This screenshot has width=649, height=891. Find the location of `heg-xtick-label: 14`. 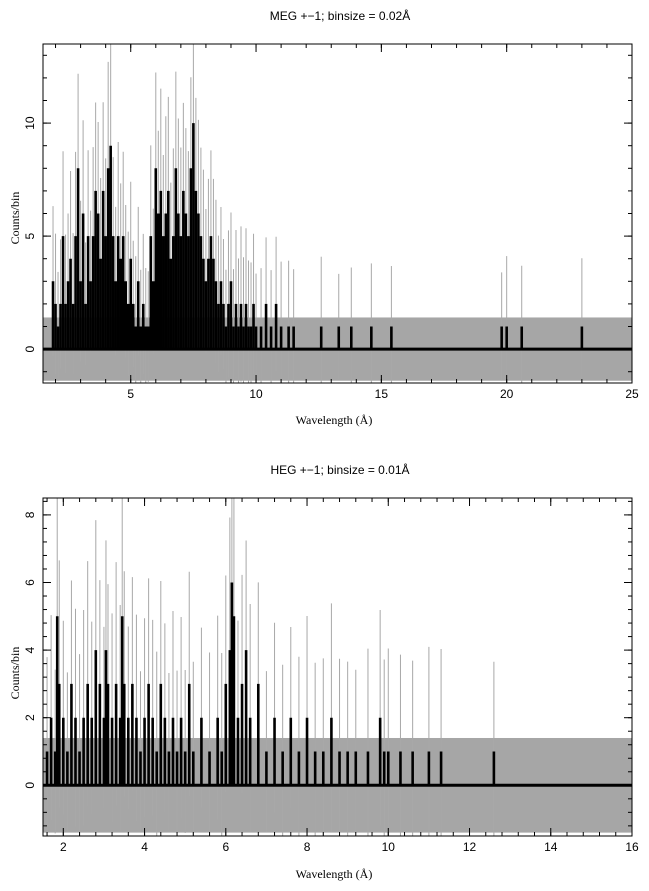

heg-xtick-label: 14 is located at coordinates (551, 847).